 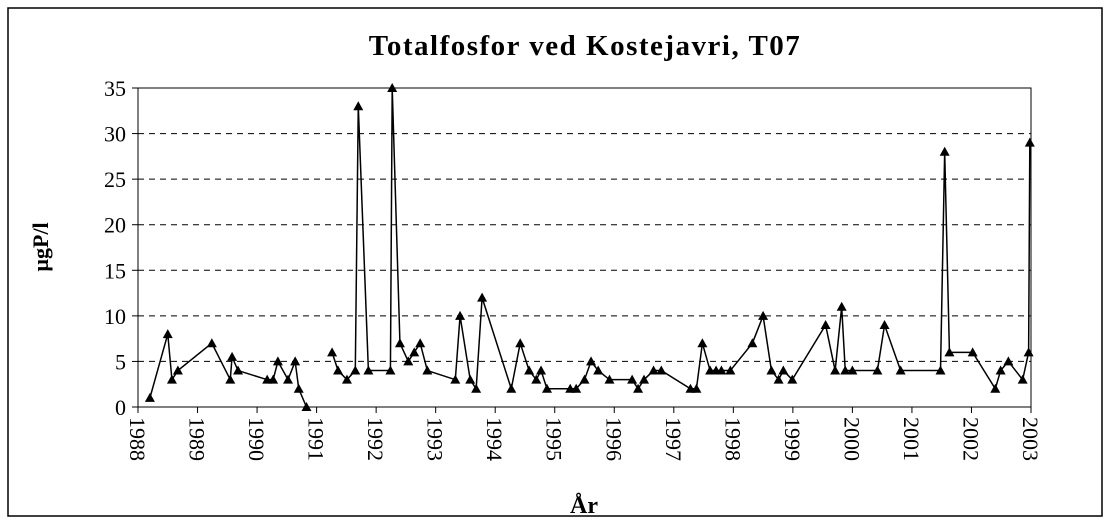 What do you see at coordinates (1030, 439) in the screenshot?
I see `x-tick-label: 2003` at bounding box center [1030, 439].